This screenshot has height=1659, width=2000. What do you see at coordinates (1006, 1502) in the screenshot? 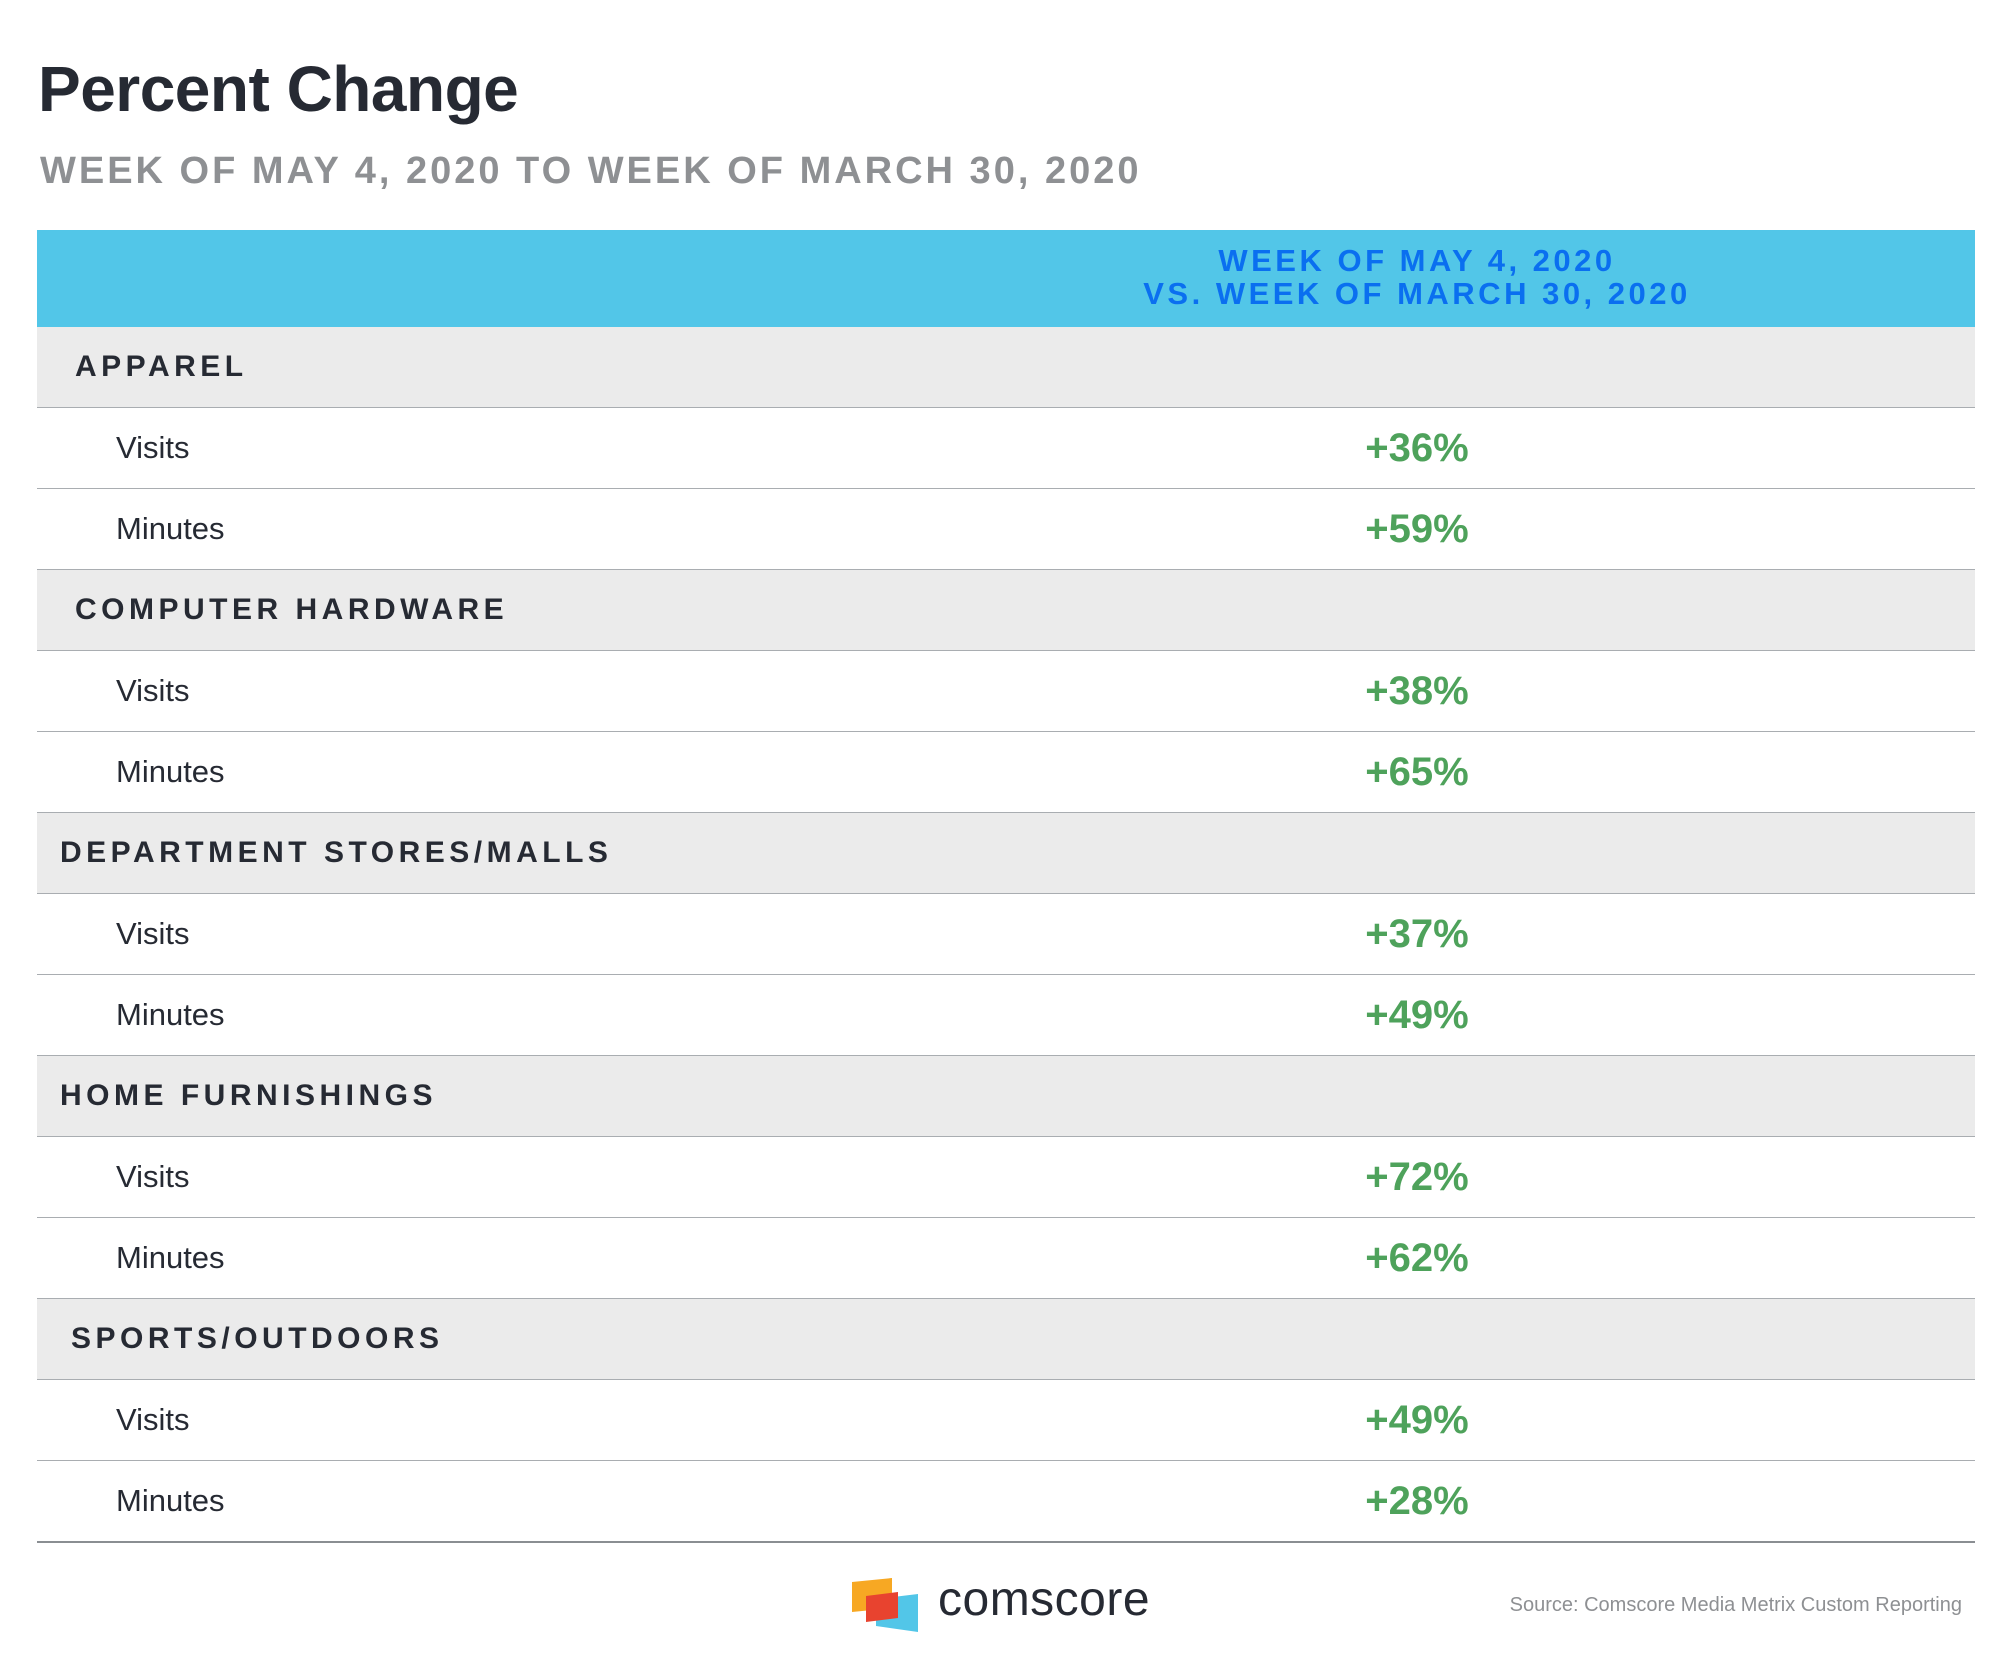
I see `metric-row: Minutes +28%` at bounding box center [1006, 1502].